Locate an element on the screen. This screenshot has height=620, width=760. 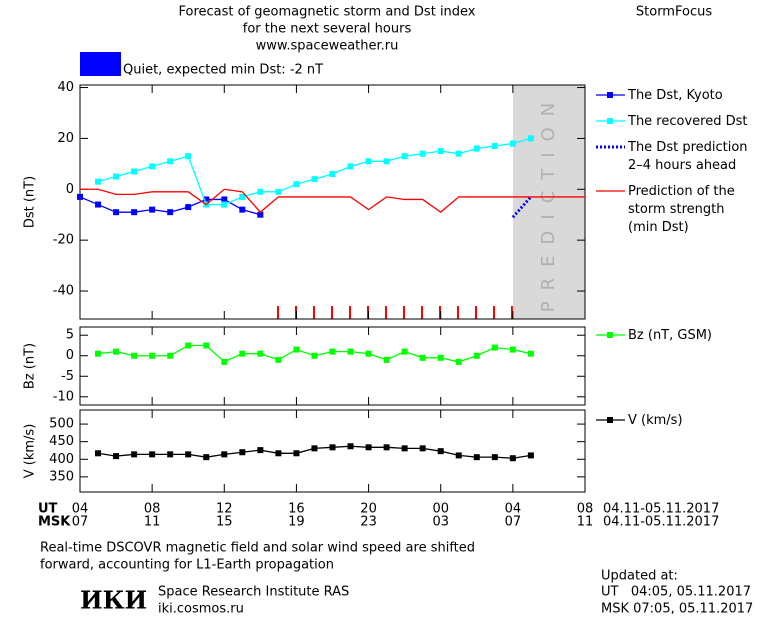
x-tick-label-msk: 15 is located at coordinates (224, 522).